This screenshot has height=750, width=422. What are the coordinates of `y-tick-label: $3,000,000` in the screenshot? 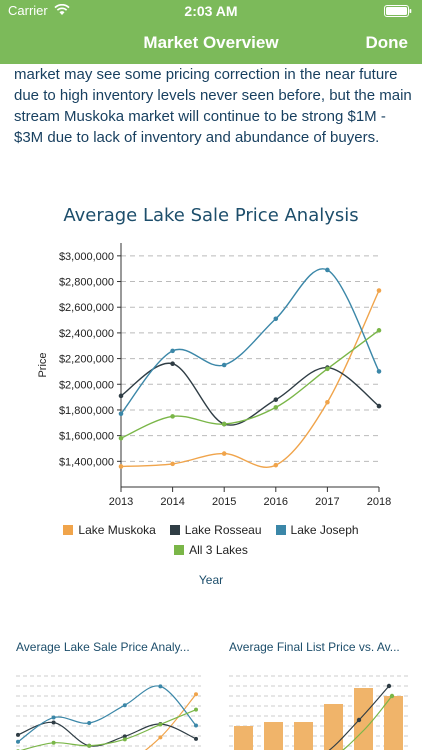 It's located at (86, 257).